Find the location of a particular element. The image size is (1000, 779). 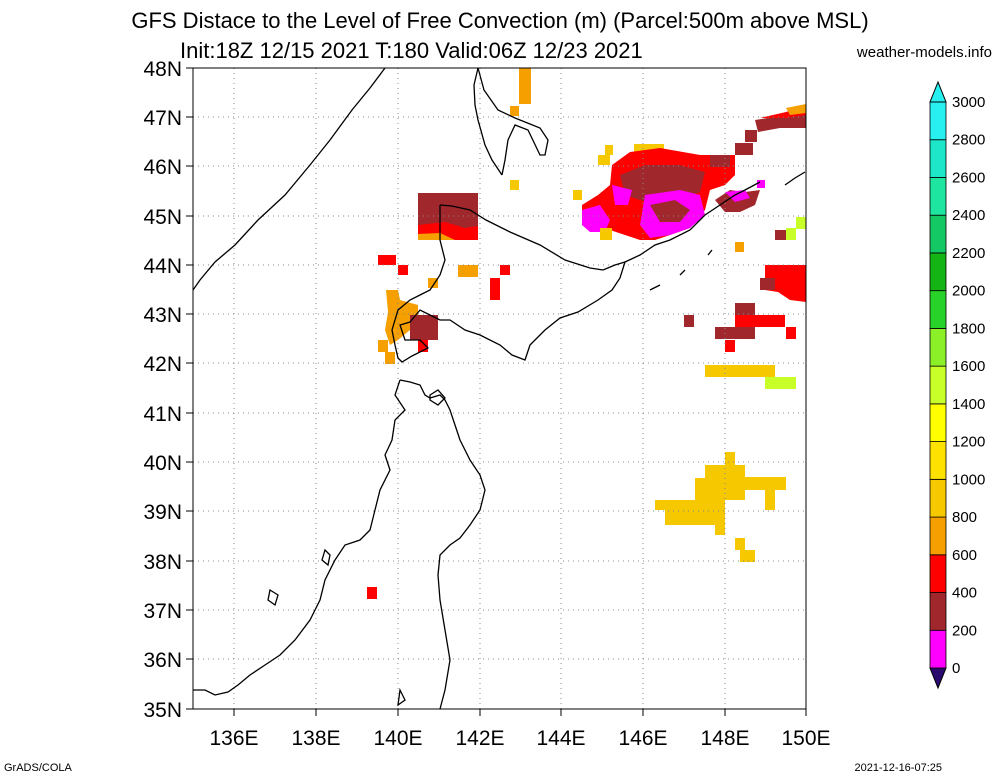

lat-label: 42N is located at coordinates (162, 364).